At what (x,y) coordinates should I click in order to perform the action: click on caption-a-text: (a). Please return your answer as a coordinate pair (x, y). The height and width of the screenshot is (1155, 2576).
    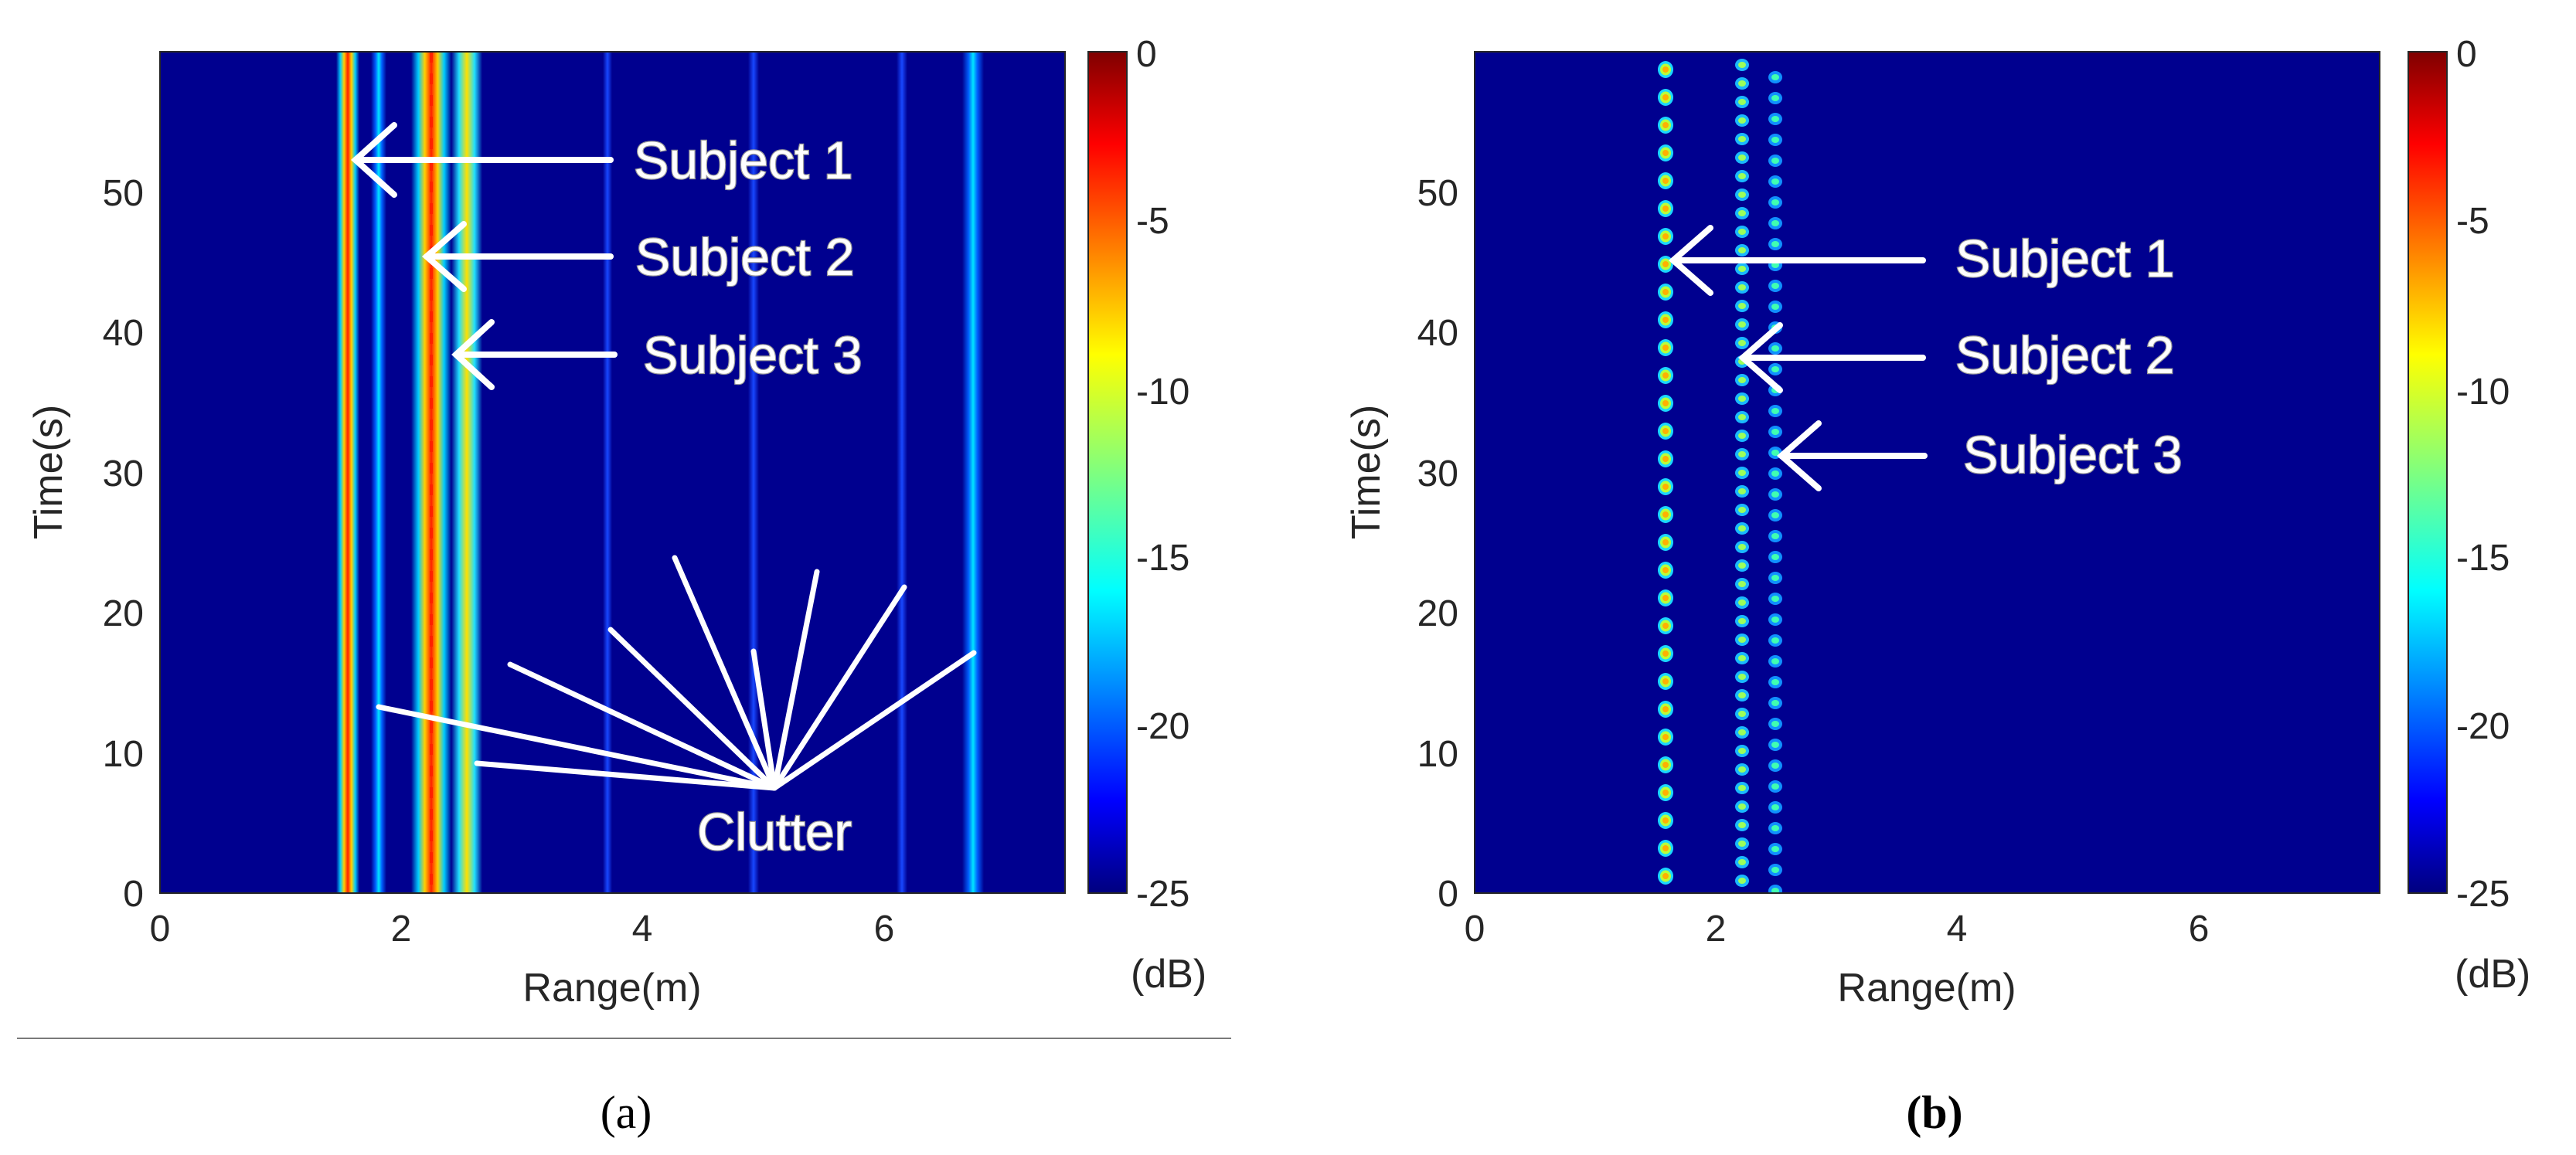
    Looking at the image, I should click on (626, 1113).